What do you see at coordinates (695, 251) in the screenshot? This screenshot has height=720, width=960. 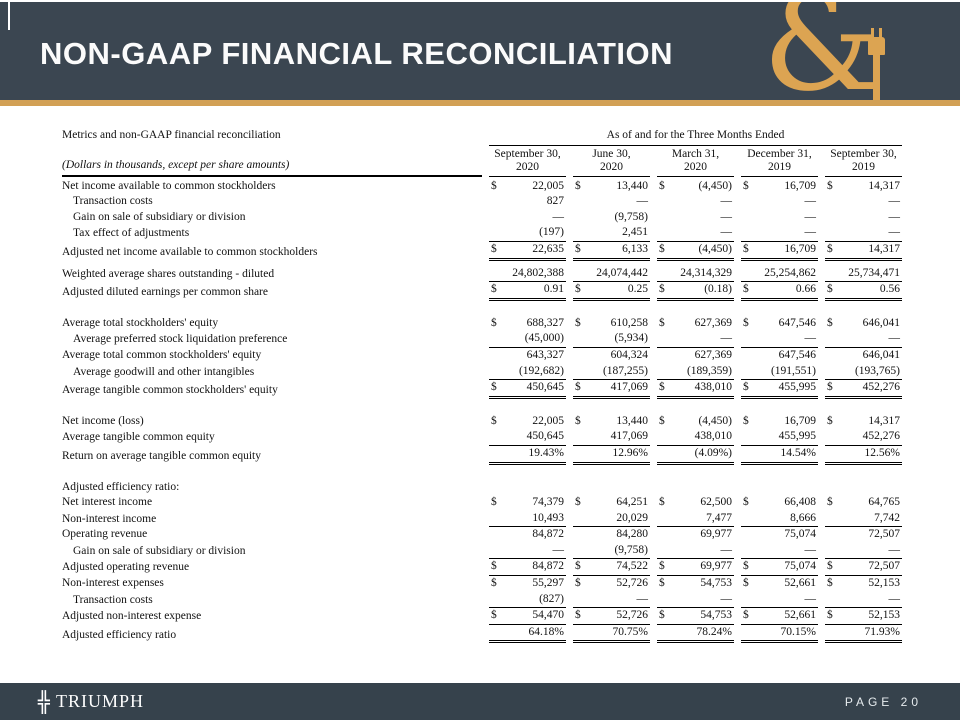 I see `value-cell: $ (4,450)` at bounding box center [695, 251].